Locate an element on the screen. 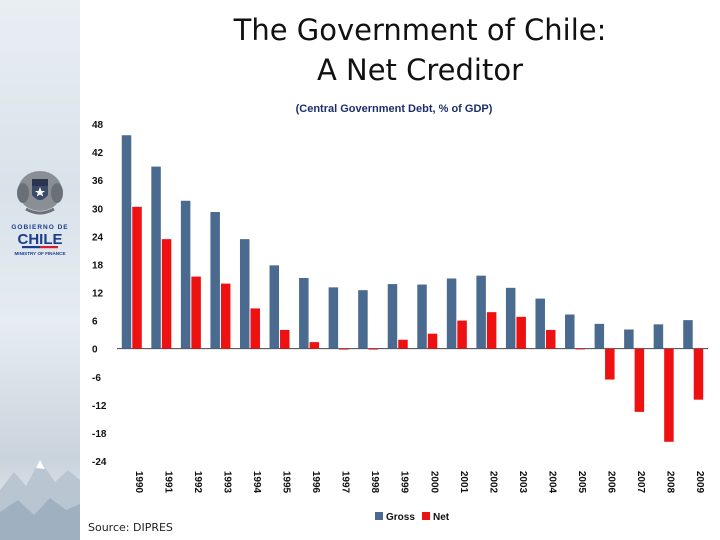 Image resolution: width=720 pixels, height=540 pixels. y-tick-label: 18 is located at coordinates (98, 265).